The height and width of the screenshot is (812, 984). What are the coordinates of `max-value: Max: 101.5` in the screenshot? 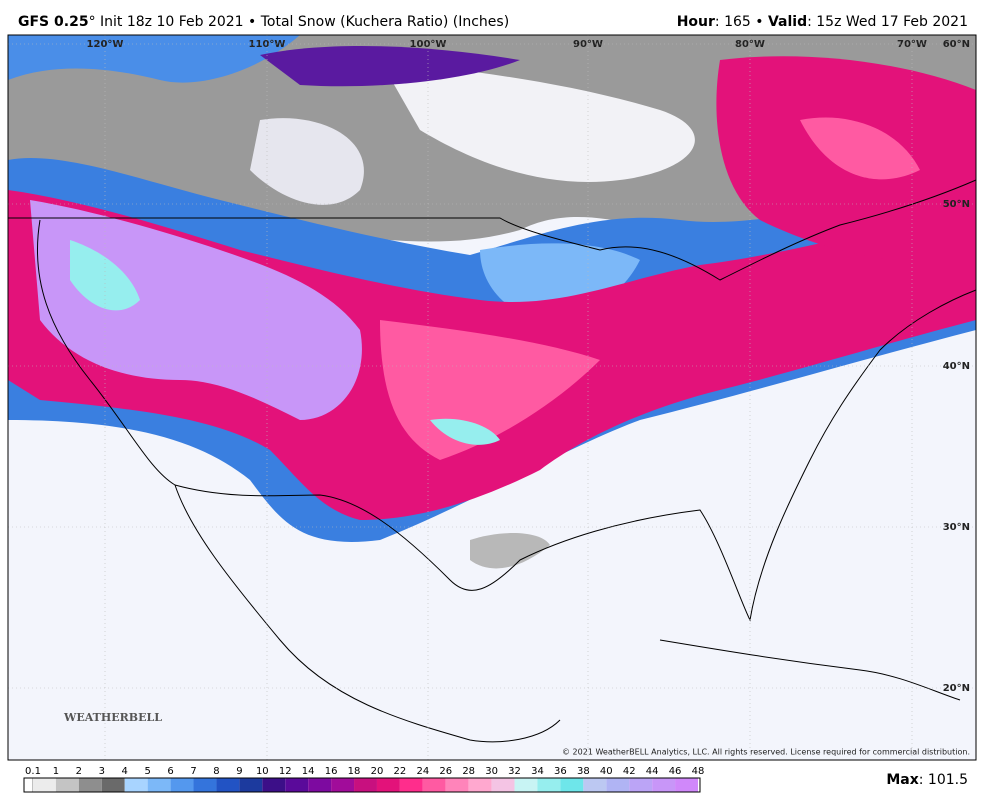 It's located at (927, 780).